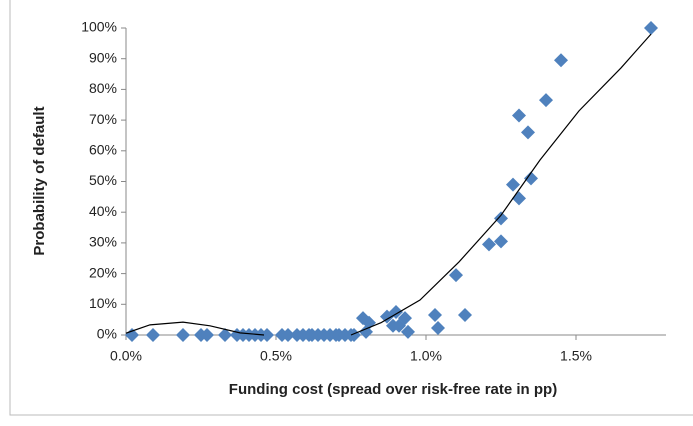 Image resolution: width=693 pixels, height=426 pixels. Describe the element at coordinates (426, 356) in the screenshot. I see `x-tick-label: 1.0%` at that location.